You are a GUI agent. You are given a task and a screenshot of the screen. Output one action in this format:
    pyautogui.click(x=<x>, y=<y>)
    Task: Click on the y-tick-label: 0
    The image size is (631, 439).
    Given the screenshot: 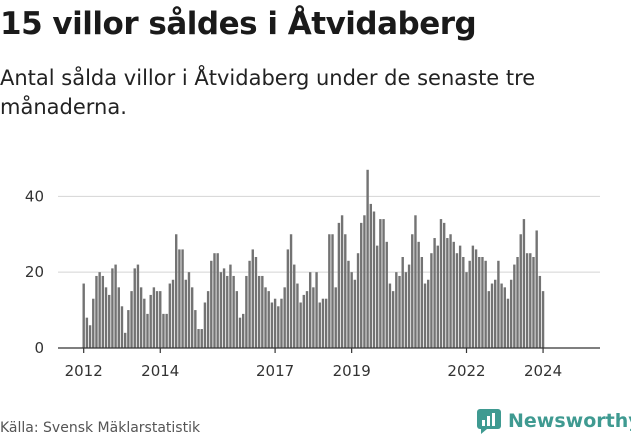 What is the action you would take?
    pyautogui.click(x=39, y=348)
    